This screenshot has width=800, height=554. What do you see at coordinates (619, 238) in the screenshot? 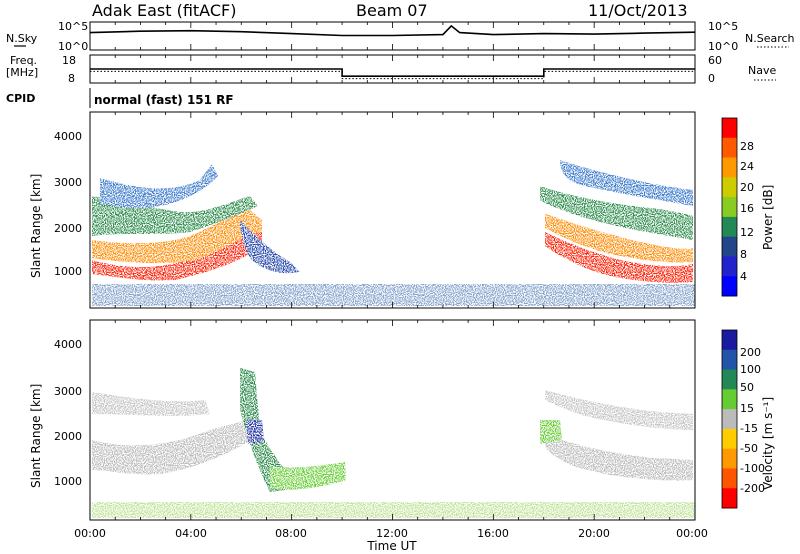
I see `power-blob-right-mid` at bounding box center [619, 238].